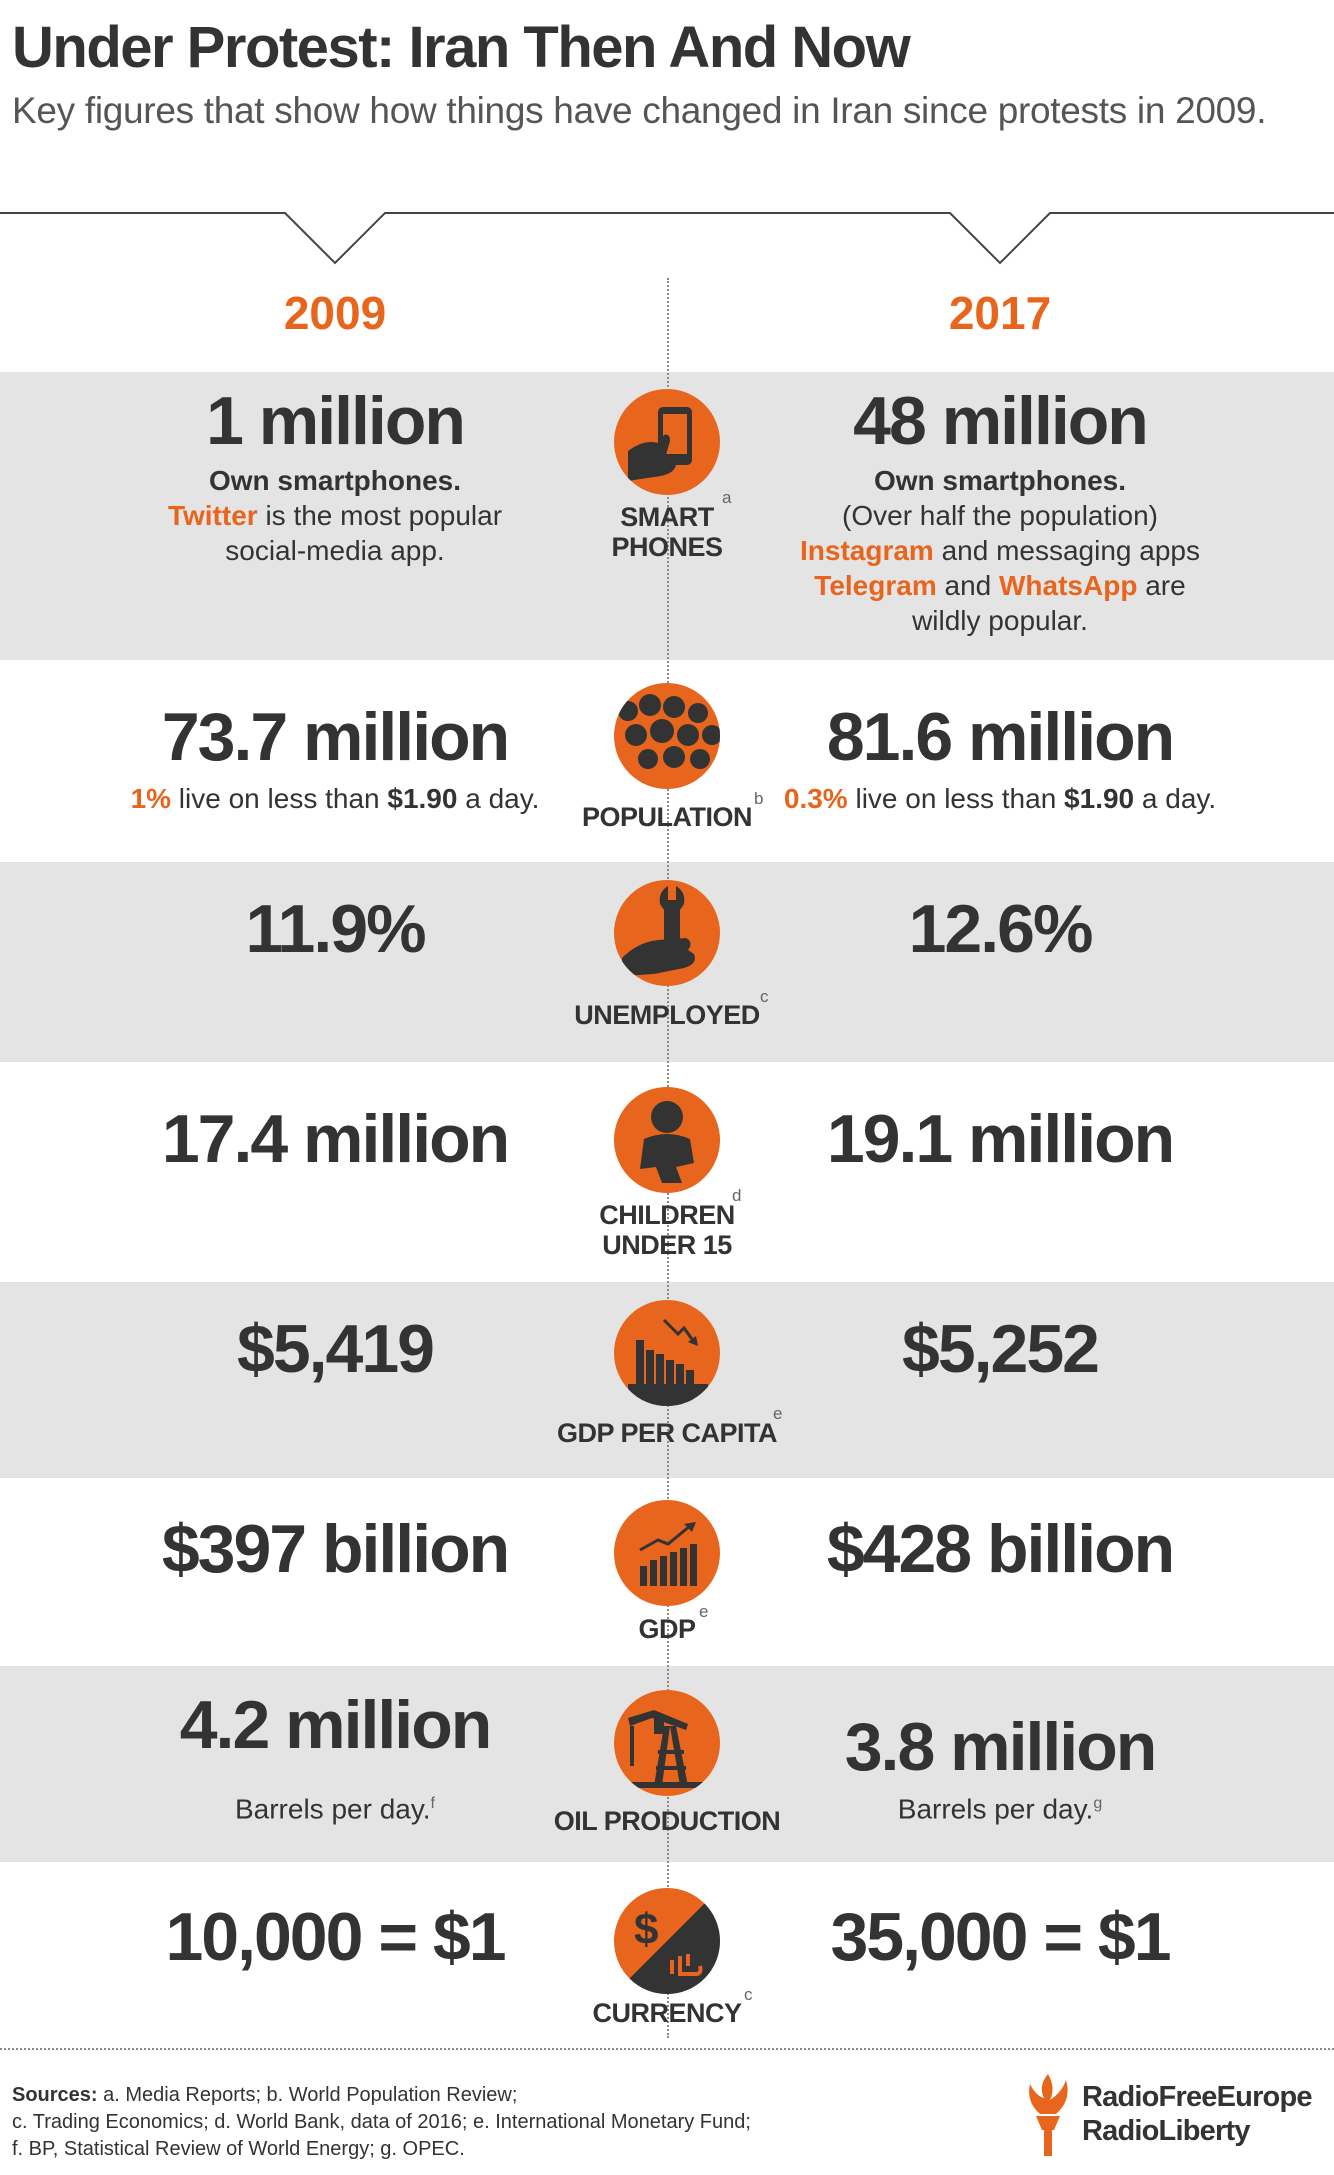 The image size is (1334, 2175). I want to click on rferl-torch-icon, so click(1048, 2115).